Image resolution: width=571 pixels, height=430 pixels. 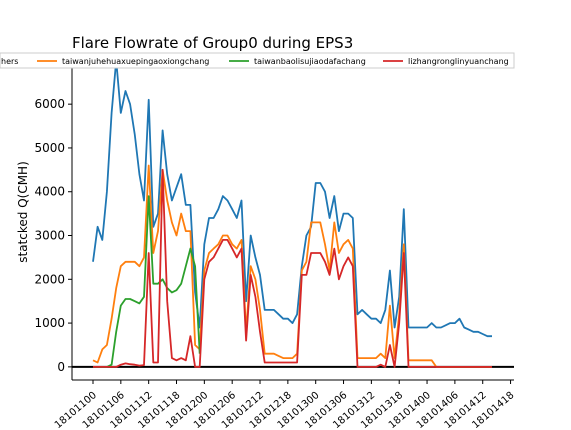 What do you see at coordinates (23, 212) in the screenshot?
I see `y-axis-label: statcked Q(CMH)` at bounding box center [23, 212].